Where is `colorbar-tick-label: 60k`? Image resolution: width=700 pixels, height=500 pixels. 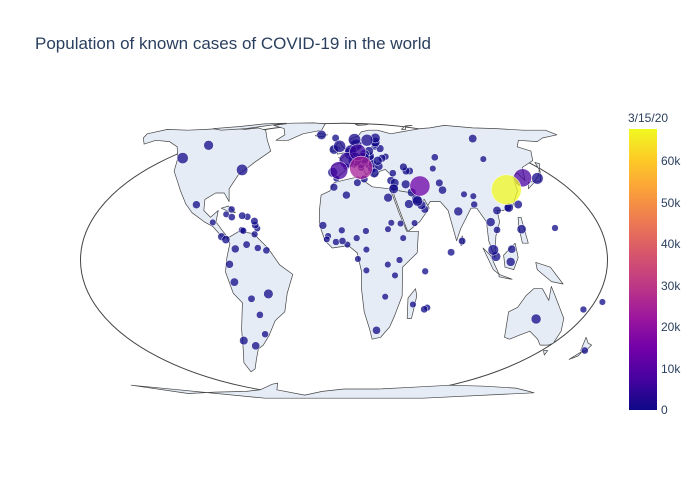
colorbar-tick-label: 60k is located at coordinates (671, 161).